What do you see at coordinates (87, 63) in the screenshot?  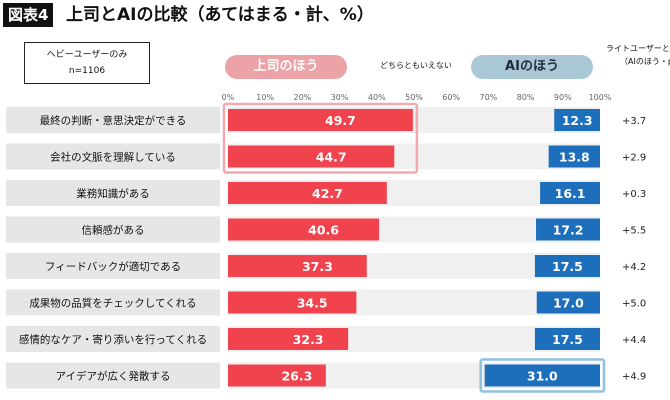 I see `sample-info-box: ヘビーユーザーのみ n=1106` at bounding box center [87, 63].